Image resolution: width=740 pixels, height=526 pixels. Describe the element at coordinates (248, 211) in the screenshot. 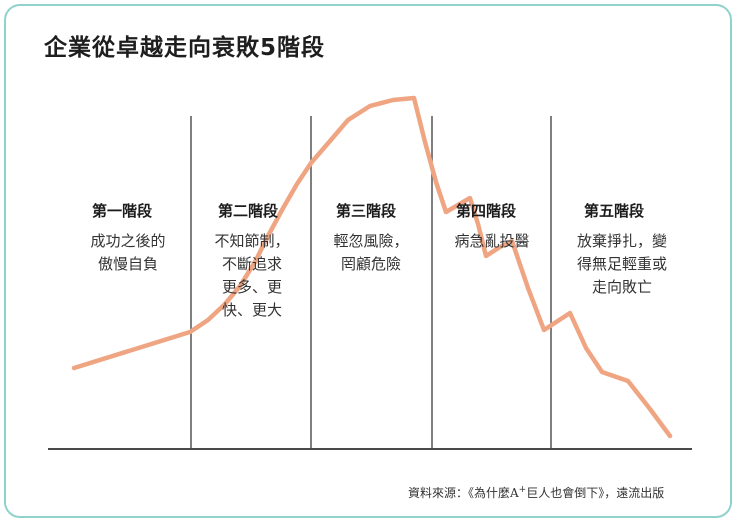

I see `stage-2-title: 第二階段` at that location.